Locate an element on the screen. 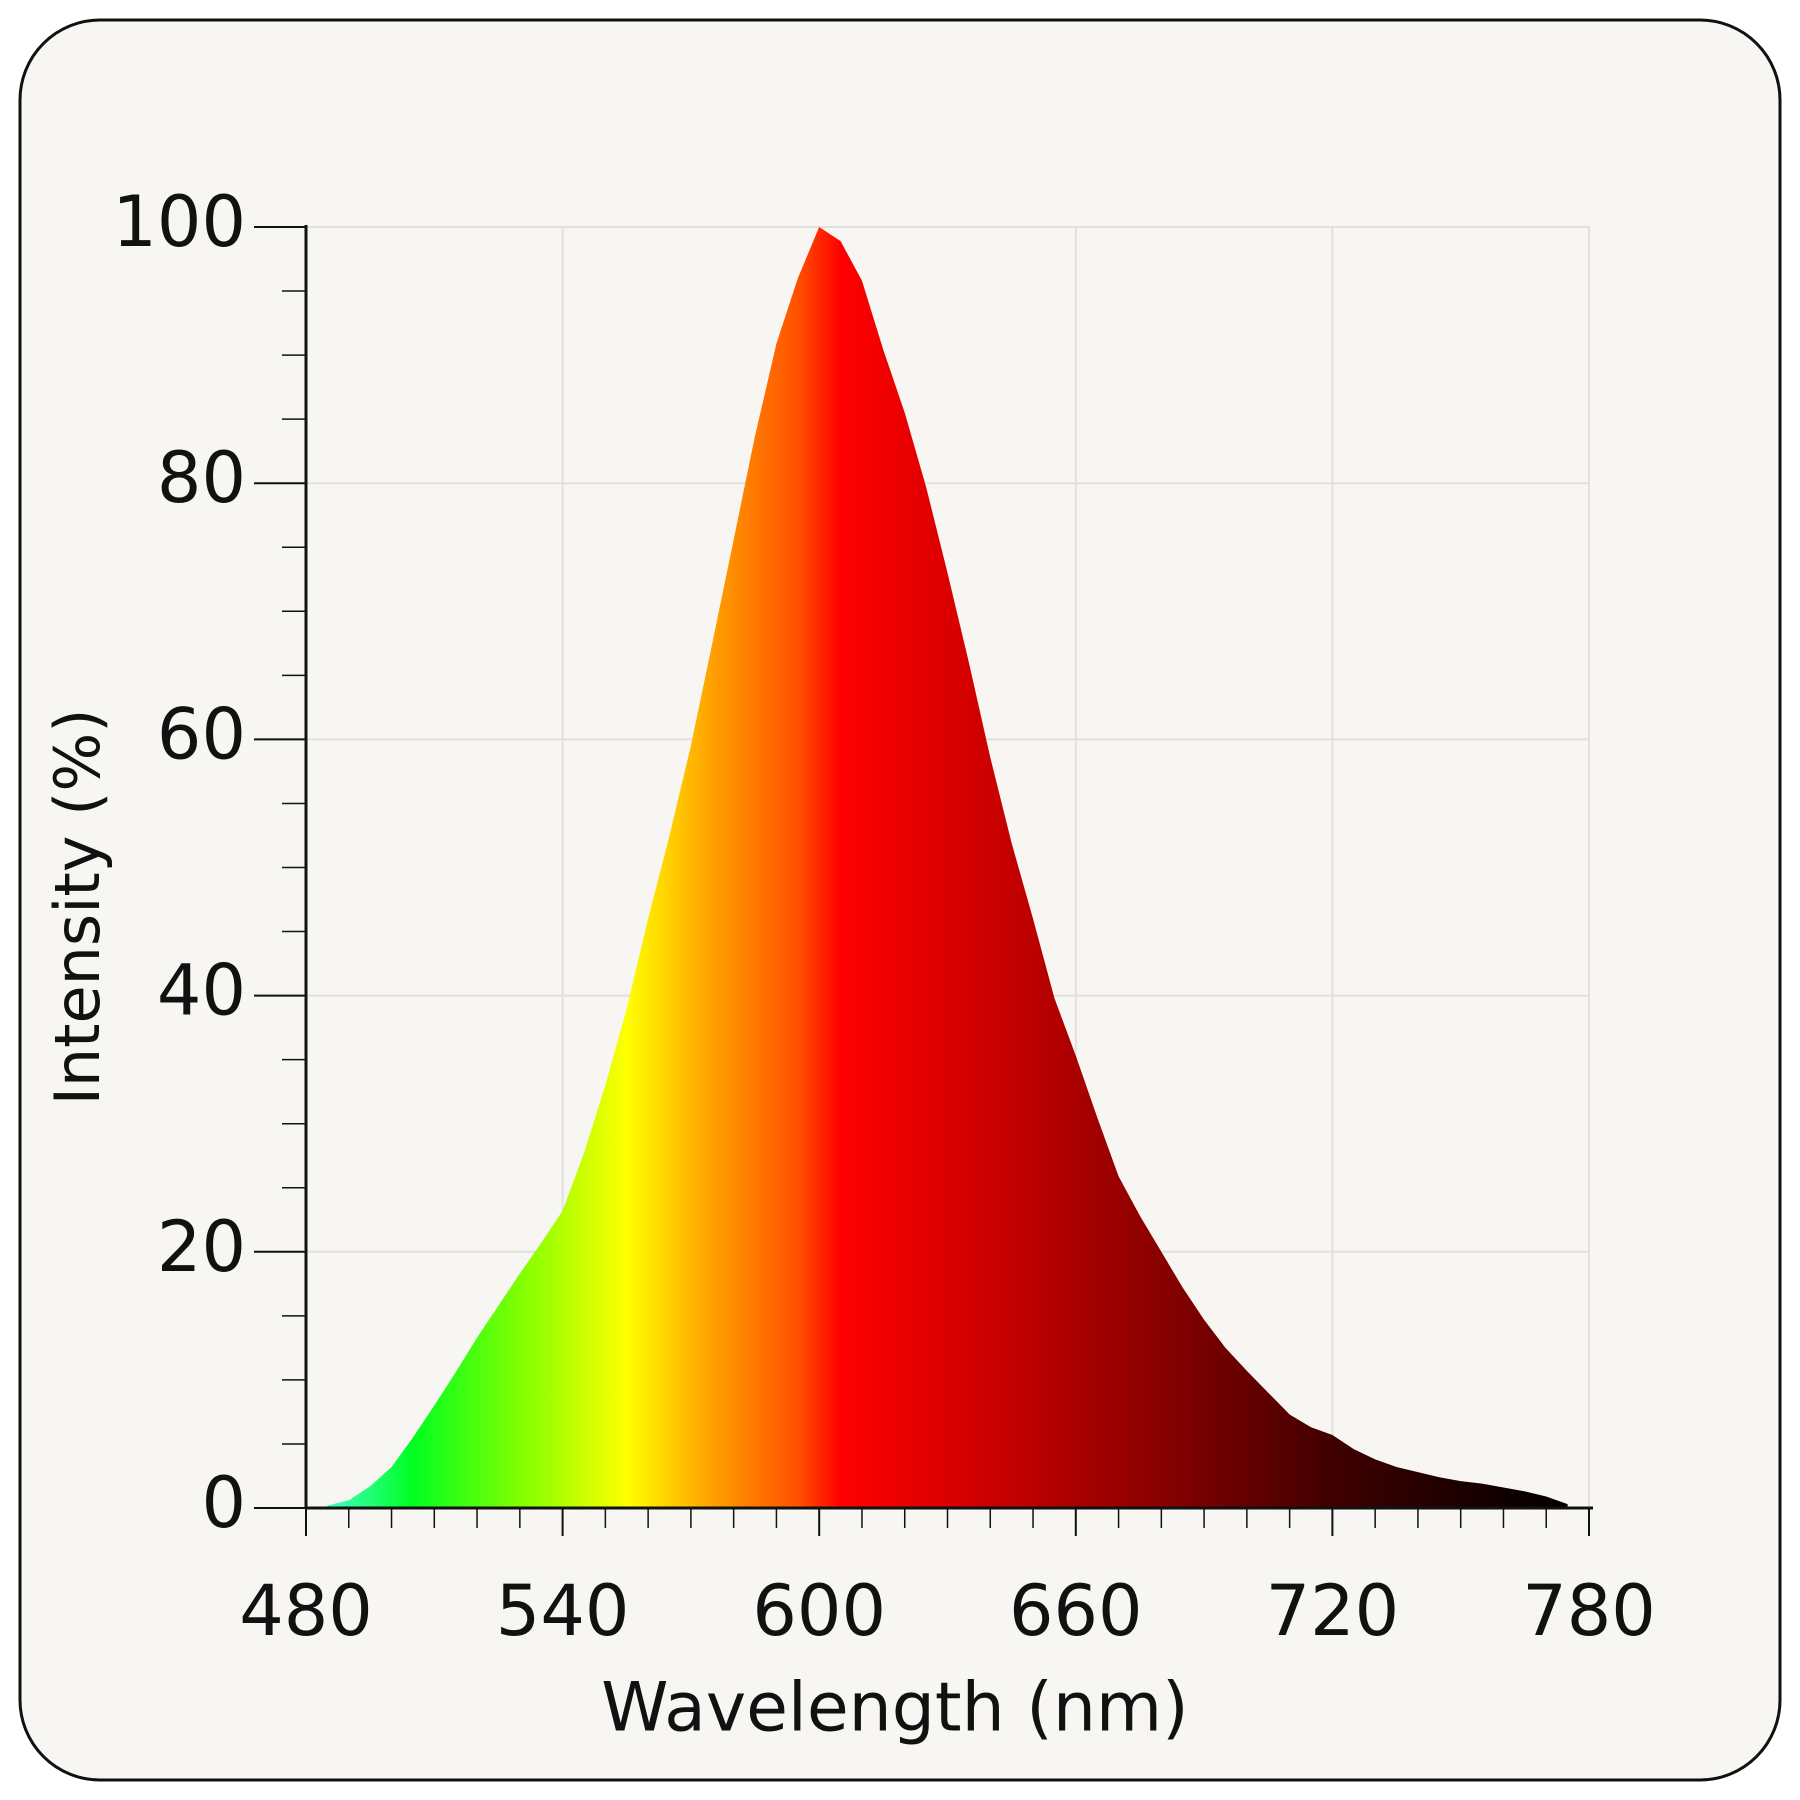  x-tick-label: 720 is located at coordinates (1333, 1611).